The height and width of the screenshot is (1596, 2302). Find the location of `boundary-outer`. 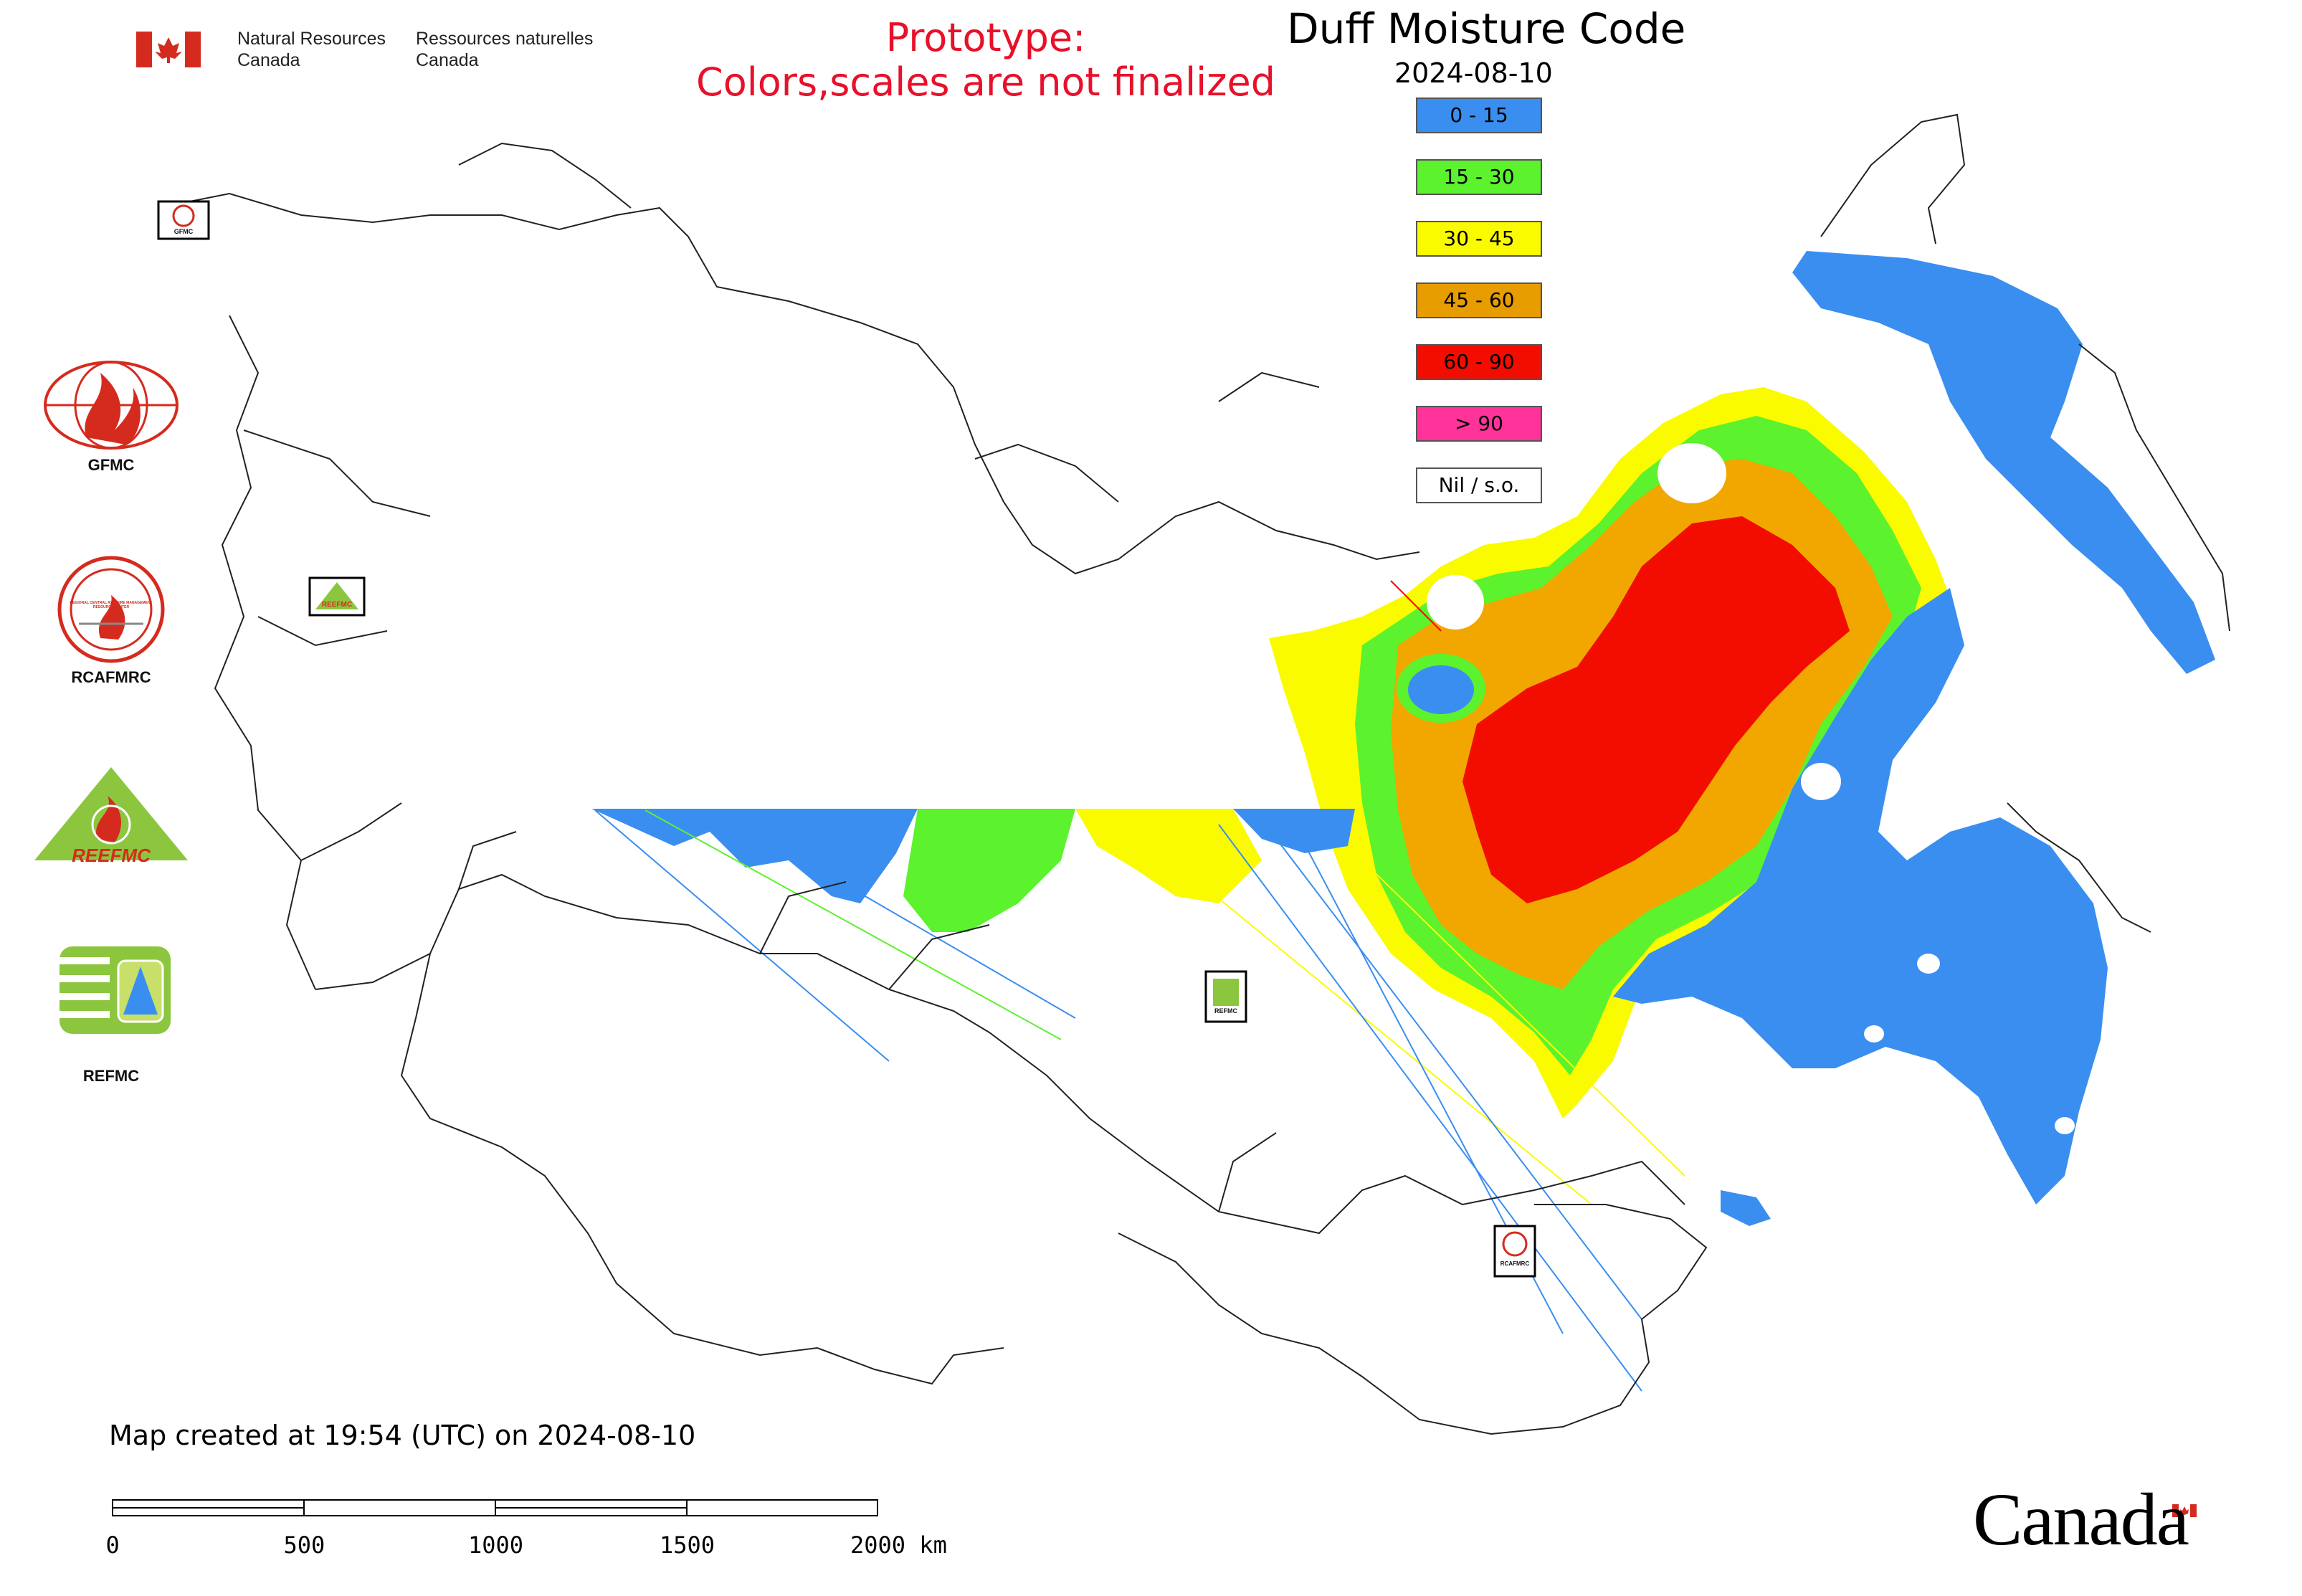

boundary-outer is located at coordinates (788, 383).